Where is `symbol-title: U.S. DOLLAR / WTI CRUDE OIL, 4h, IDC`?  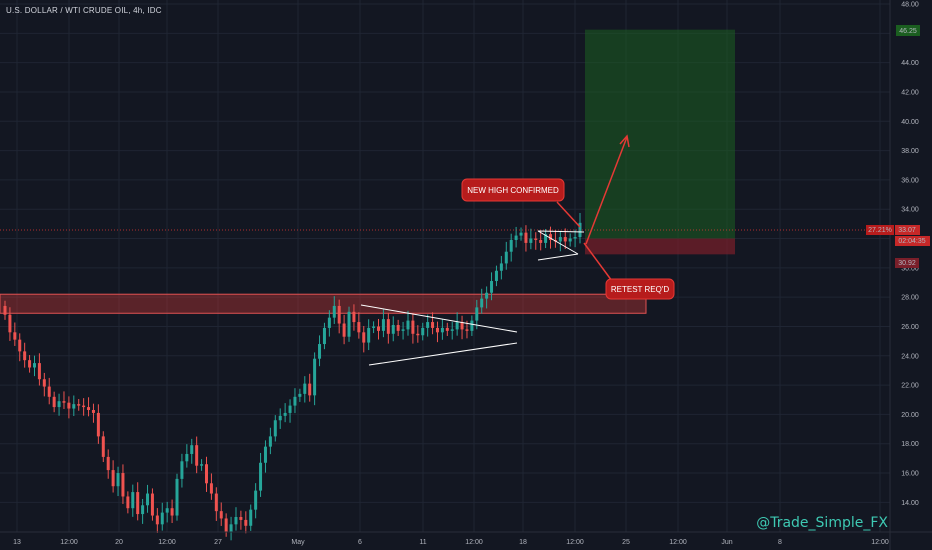
symbol-title: U.S. DOLLAR / WTI CRUDE OIL, 4h, IDC is located at coordinates (84, 10).